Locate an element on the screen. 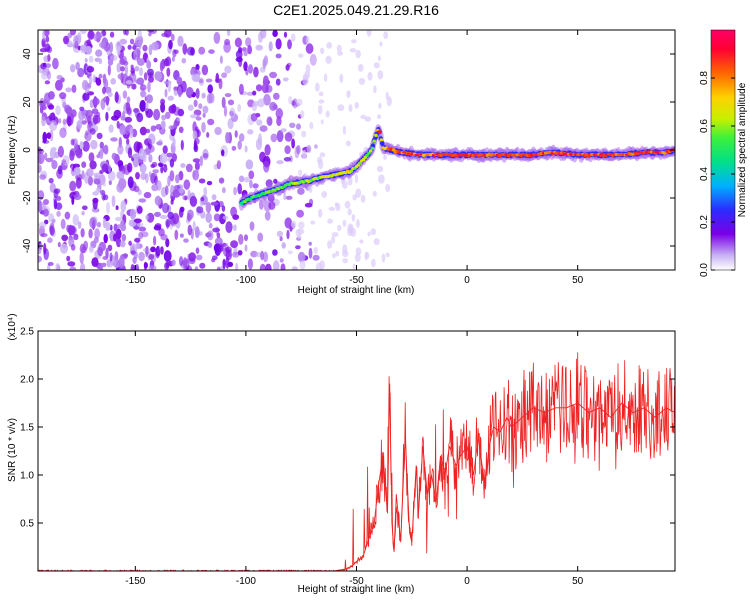  x-tick-label: -50 is located at coordinates (356, 280).